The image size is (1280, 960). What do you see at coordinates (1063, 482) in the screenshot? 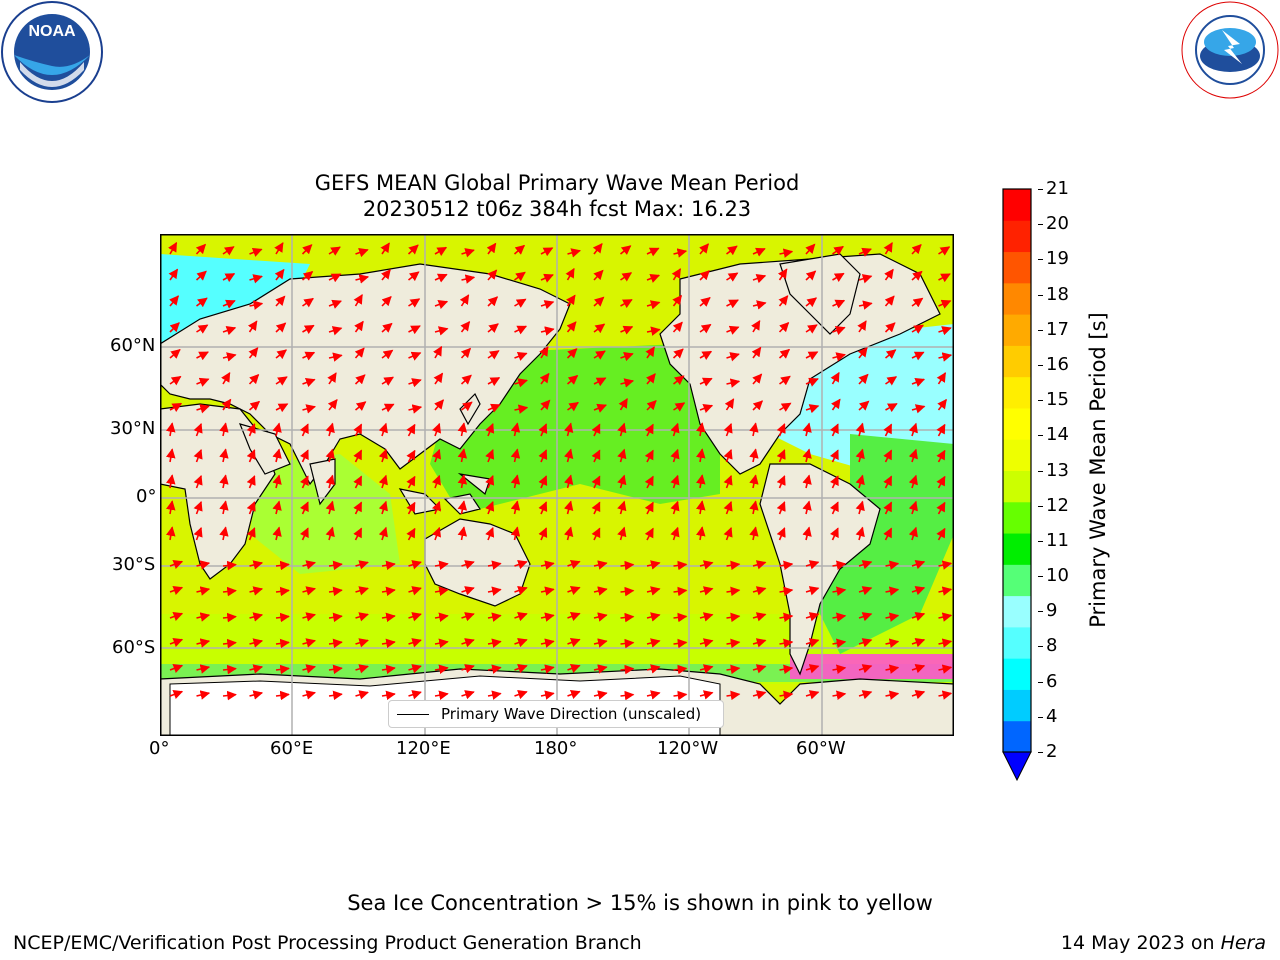
I see `colorbar-ticks: 2 4 6 8 9 10 11 12 13 14 15 16 17 18 19 20 21` at bounding box center [1063, 482].